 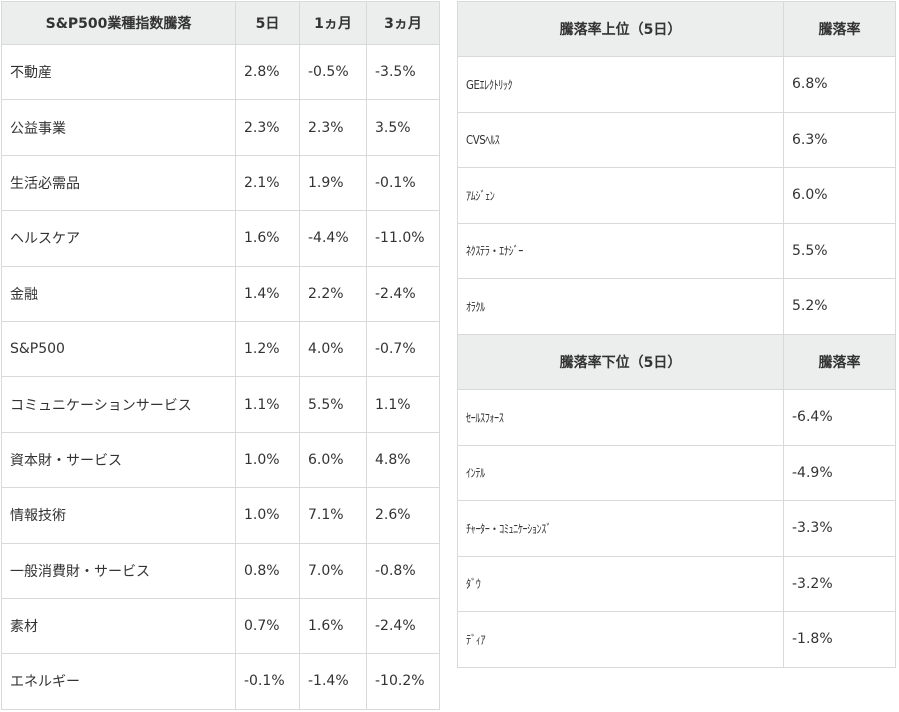 I want to click on company-name: ｾｰﾙｽﾌｫｰｽ, so click(x=485, y=417).